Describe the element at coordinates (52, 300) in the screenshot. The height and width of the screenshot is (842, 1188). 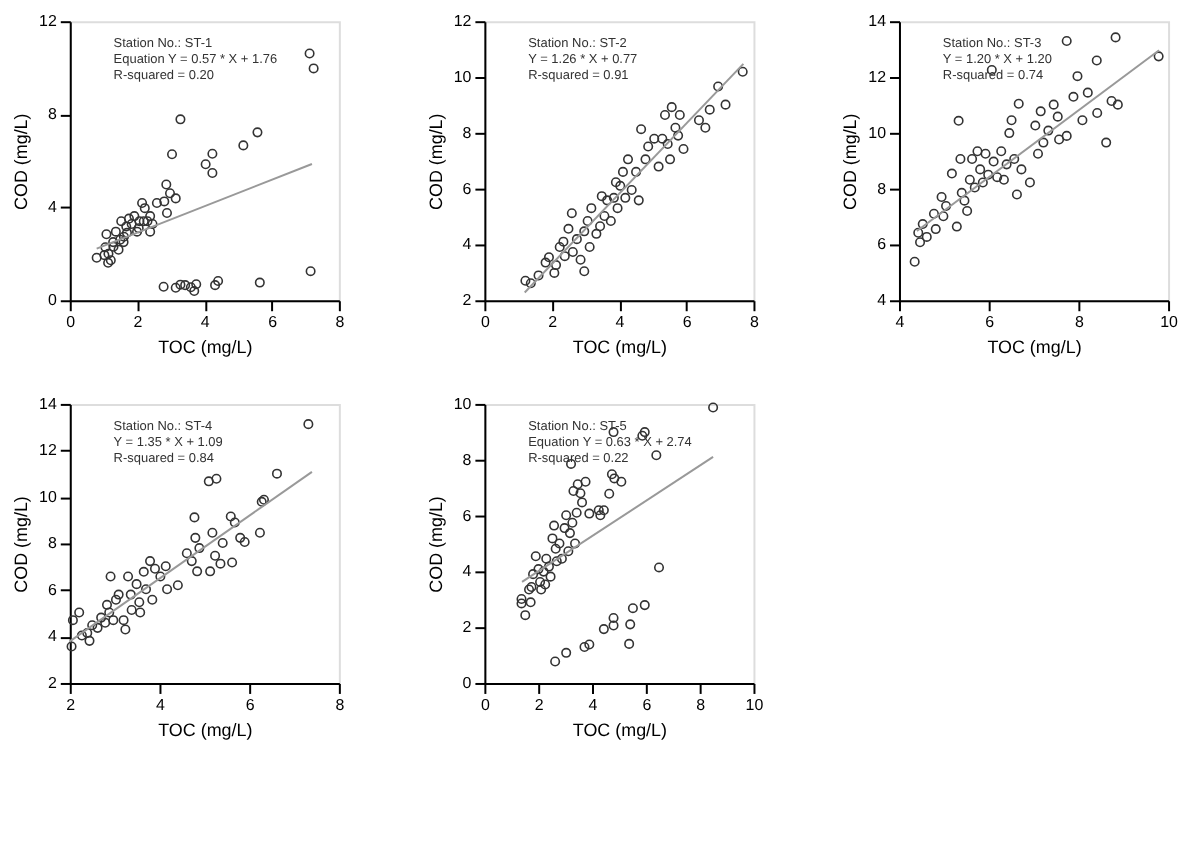
I see `y-tick-label: 0` at that location.